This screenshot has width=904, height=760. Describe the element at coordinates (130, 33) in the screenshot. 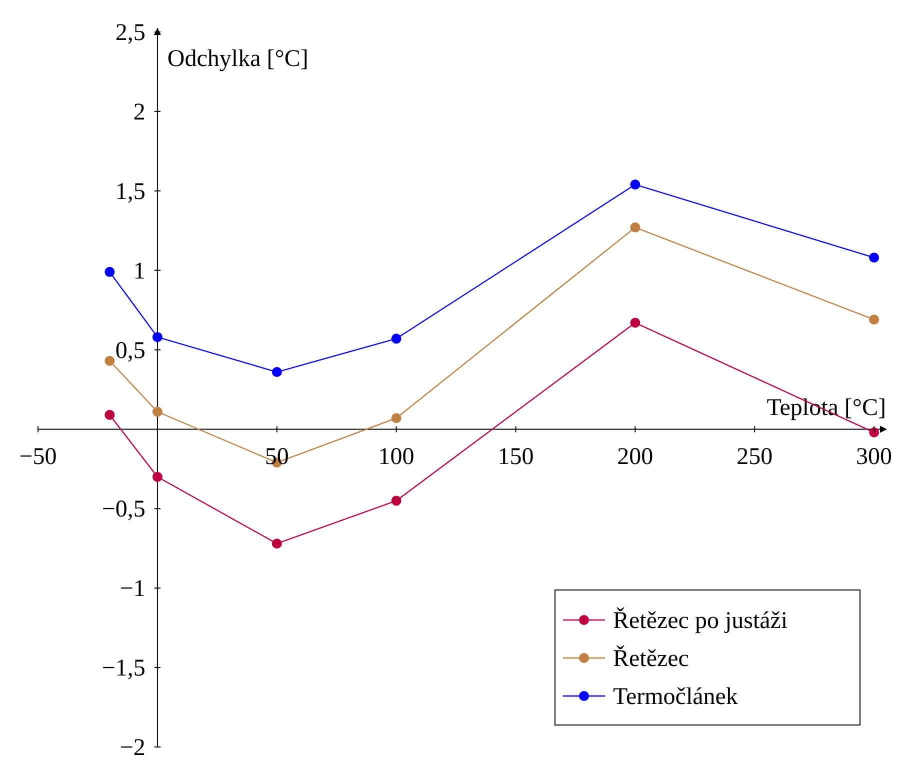

I see `y-tick-label: 2,5` at that location.